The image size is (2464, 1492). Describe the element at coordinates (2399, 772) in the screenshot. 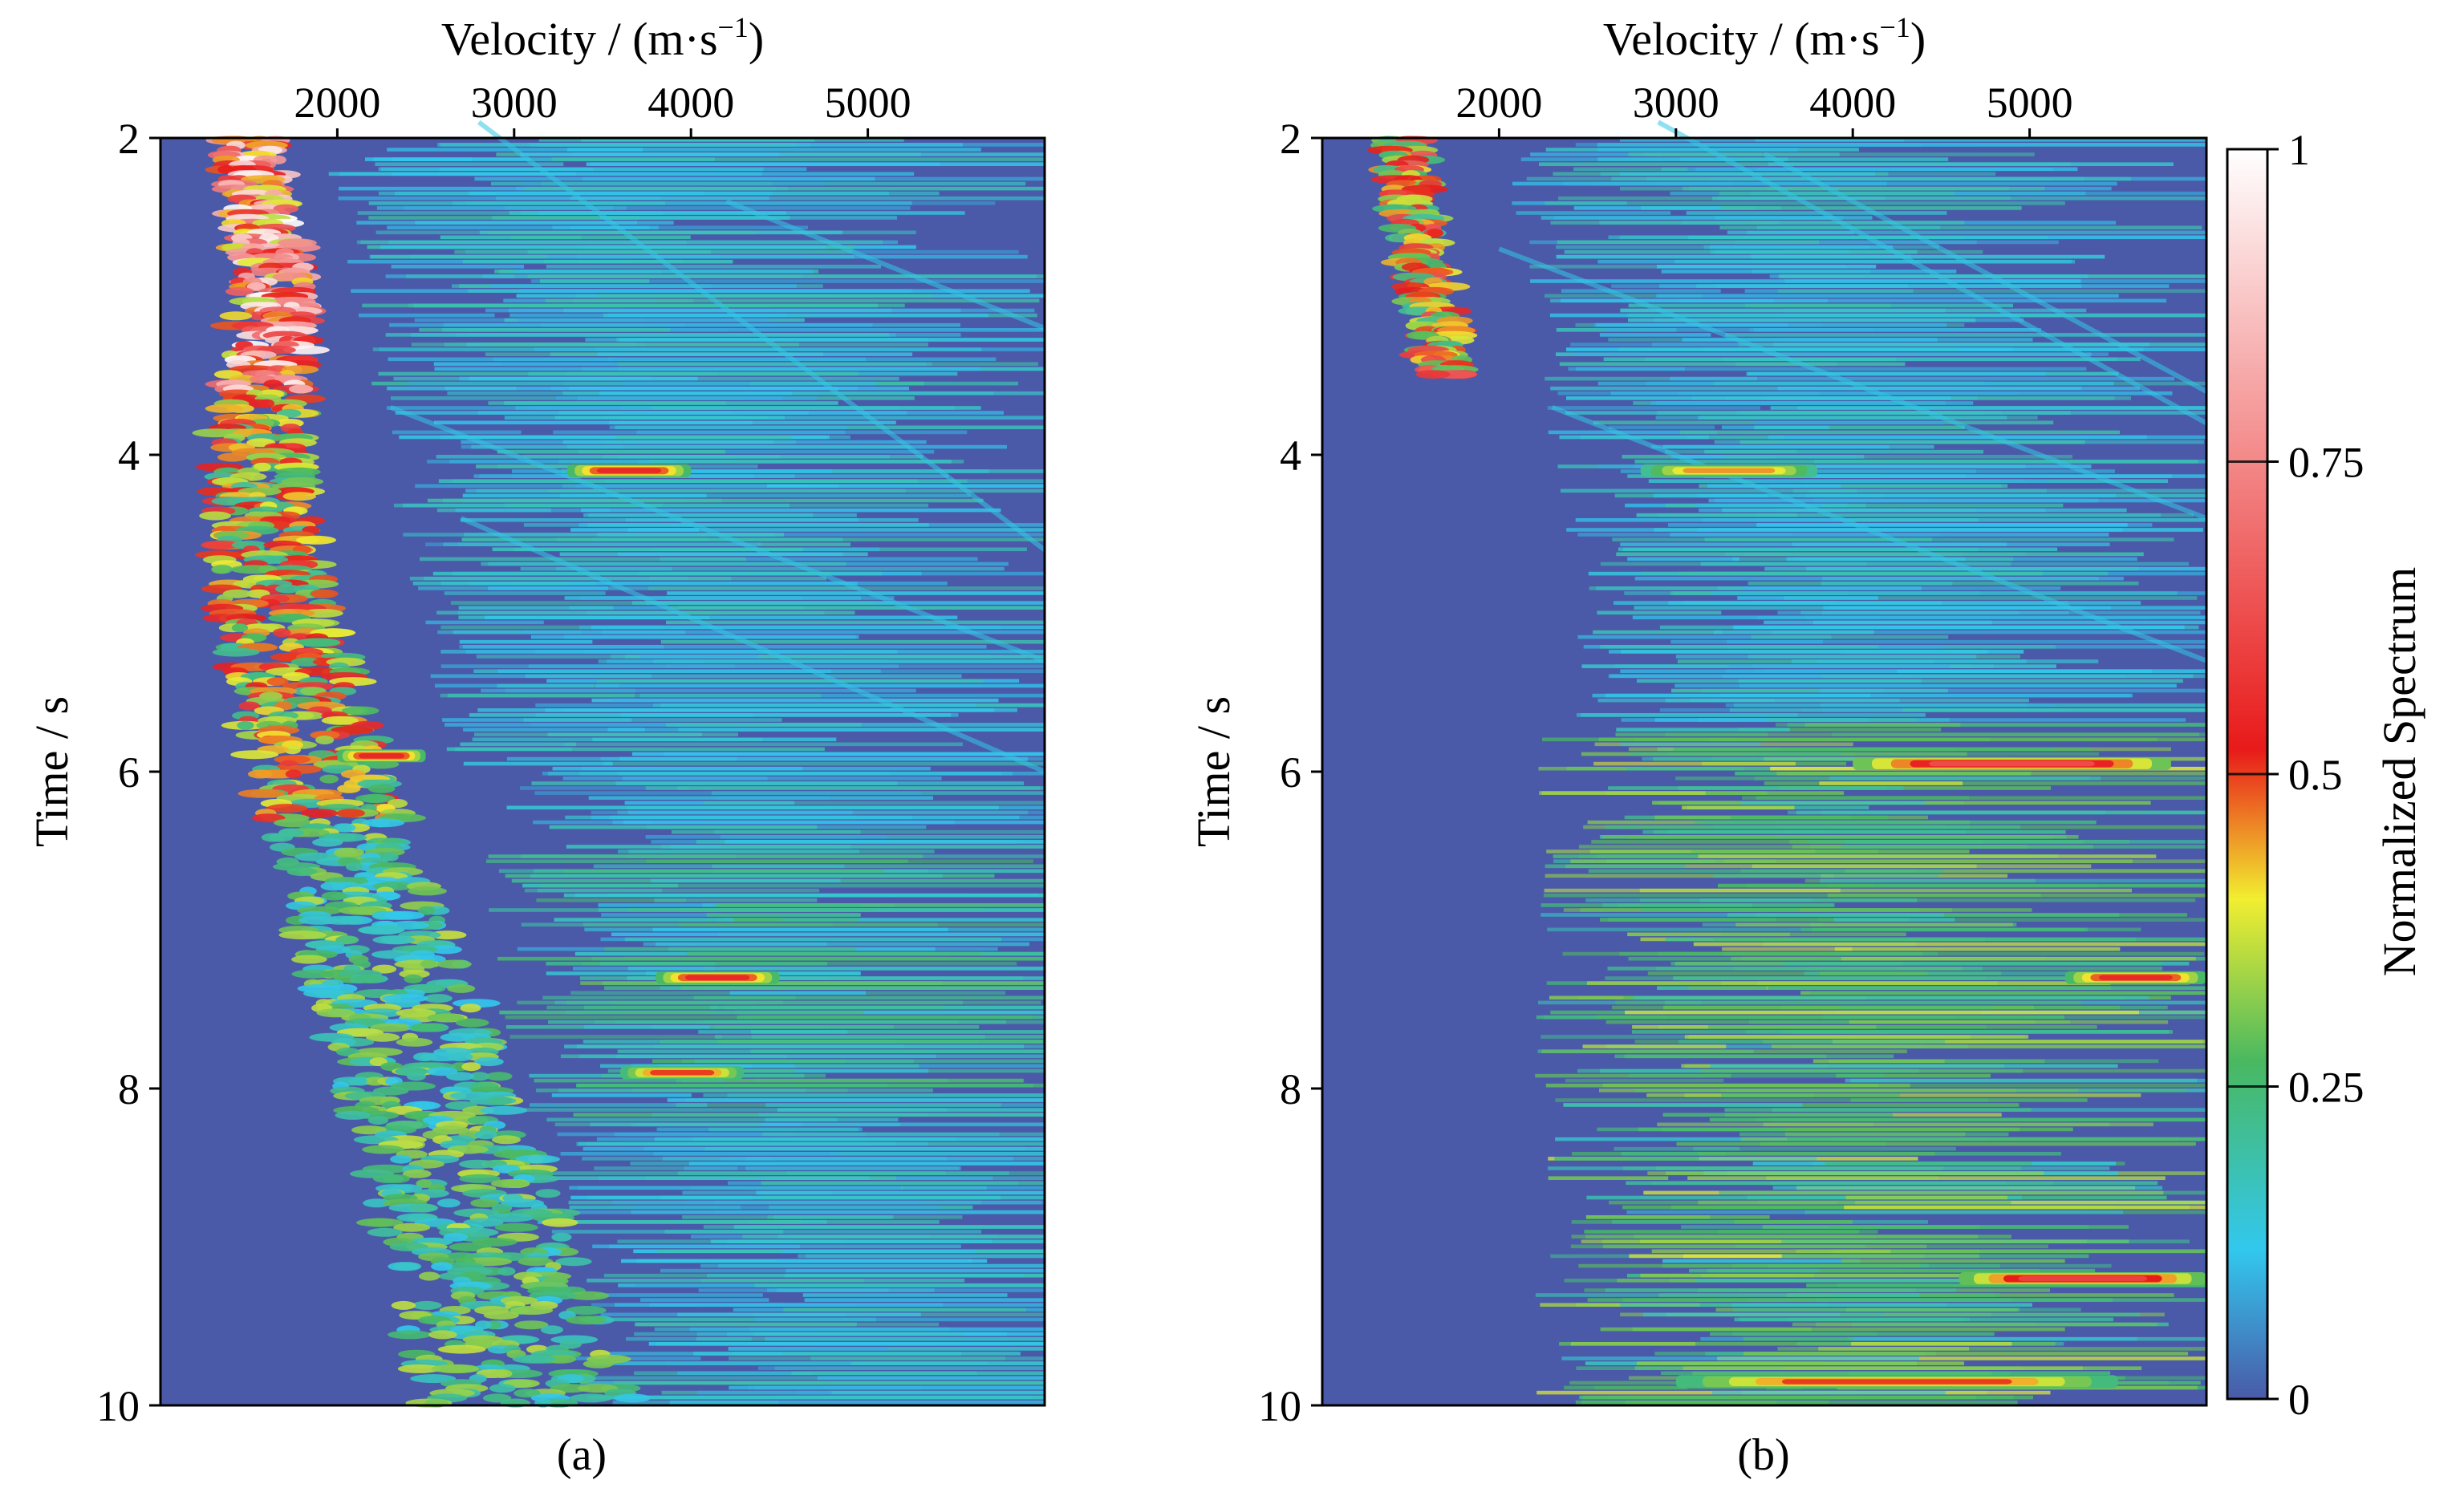

I see `colorbar-label: Normalized Spectrum` at that location.